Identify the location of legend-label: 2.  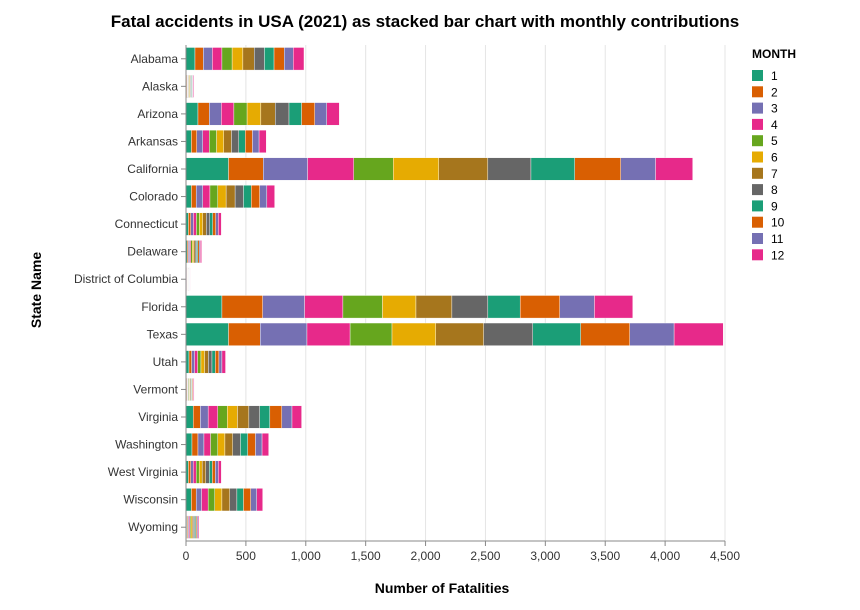
(774, 92).